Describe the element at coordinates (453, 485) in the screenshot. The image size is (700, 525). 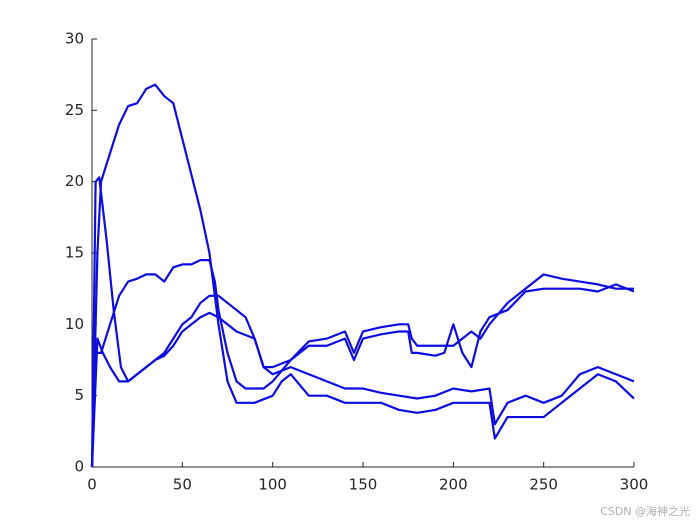
I see `x-tick-label: 200` at that location.